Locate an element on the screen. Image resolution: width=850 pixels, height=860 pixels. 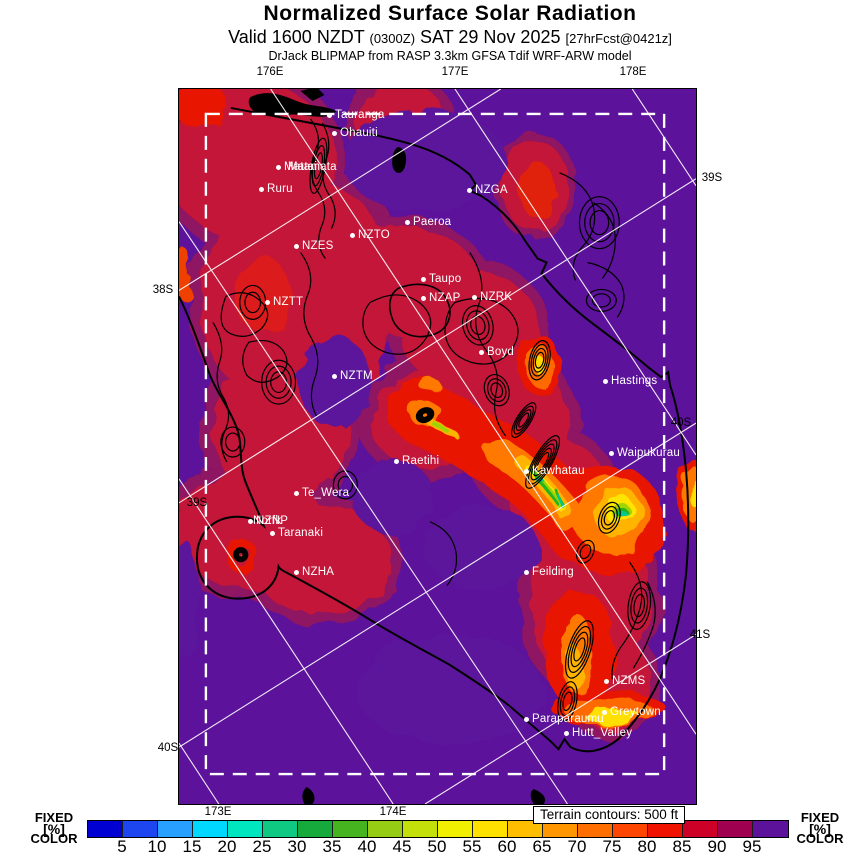
station-name: Te_Wera is located at coordinates (326, 493).